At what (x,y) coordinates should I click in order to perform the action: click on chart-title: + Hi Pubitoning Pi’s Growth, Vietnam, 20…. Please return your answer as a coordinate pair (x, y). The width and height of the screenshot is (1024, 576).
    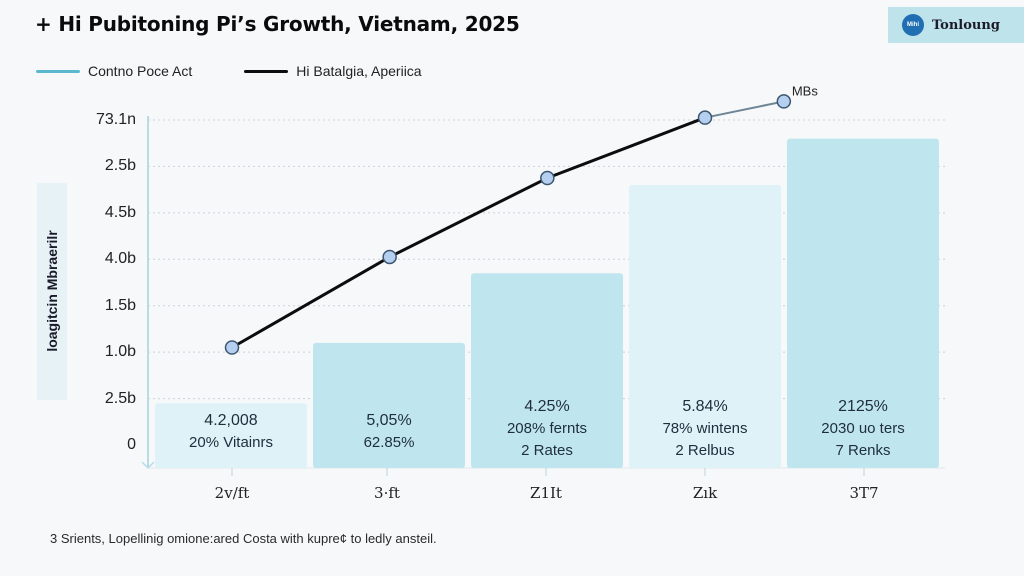
    Looking at the image, I should click on (277, 24).